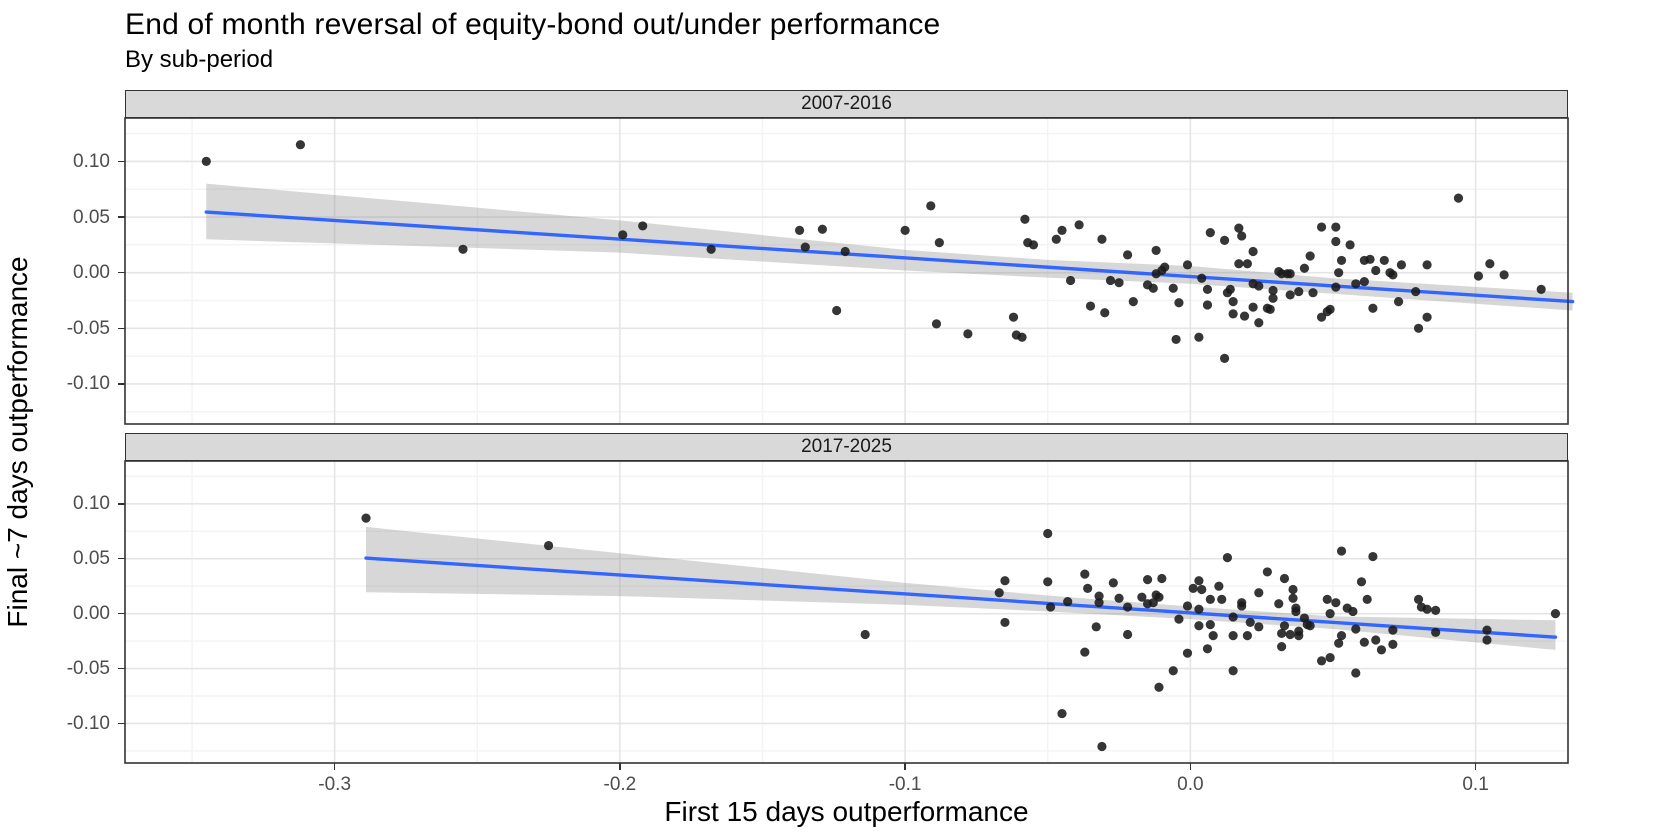  I want to click on trend-line, so click(961, 597).